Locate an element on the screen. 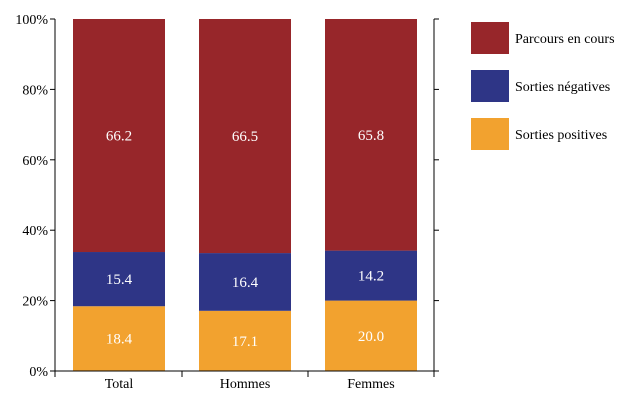 The image size is (637, 397). value-label-sorties-positives-femmes: 20.0 is located at coordinates (371, 337).